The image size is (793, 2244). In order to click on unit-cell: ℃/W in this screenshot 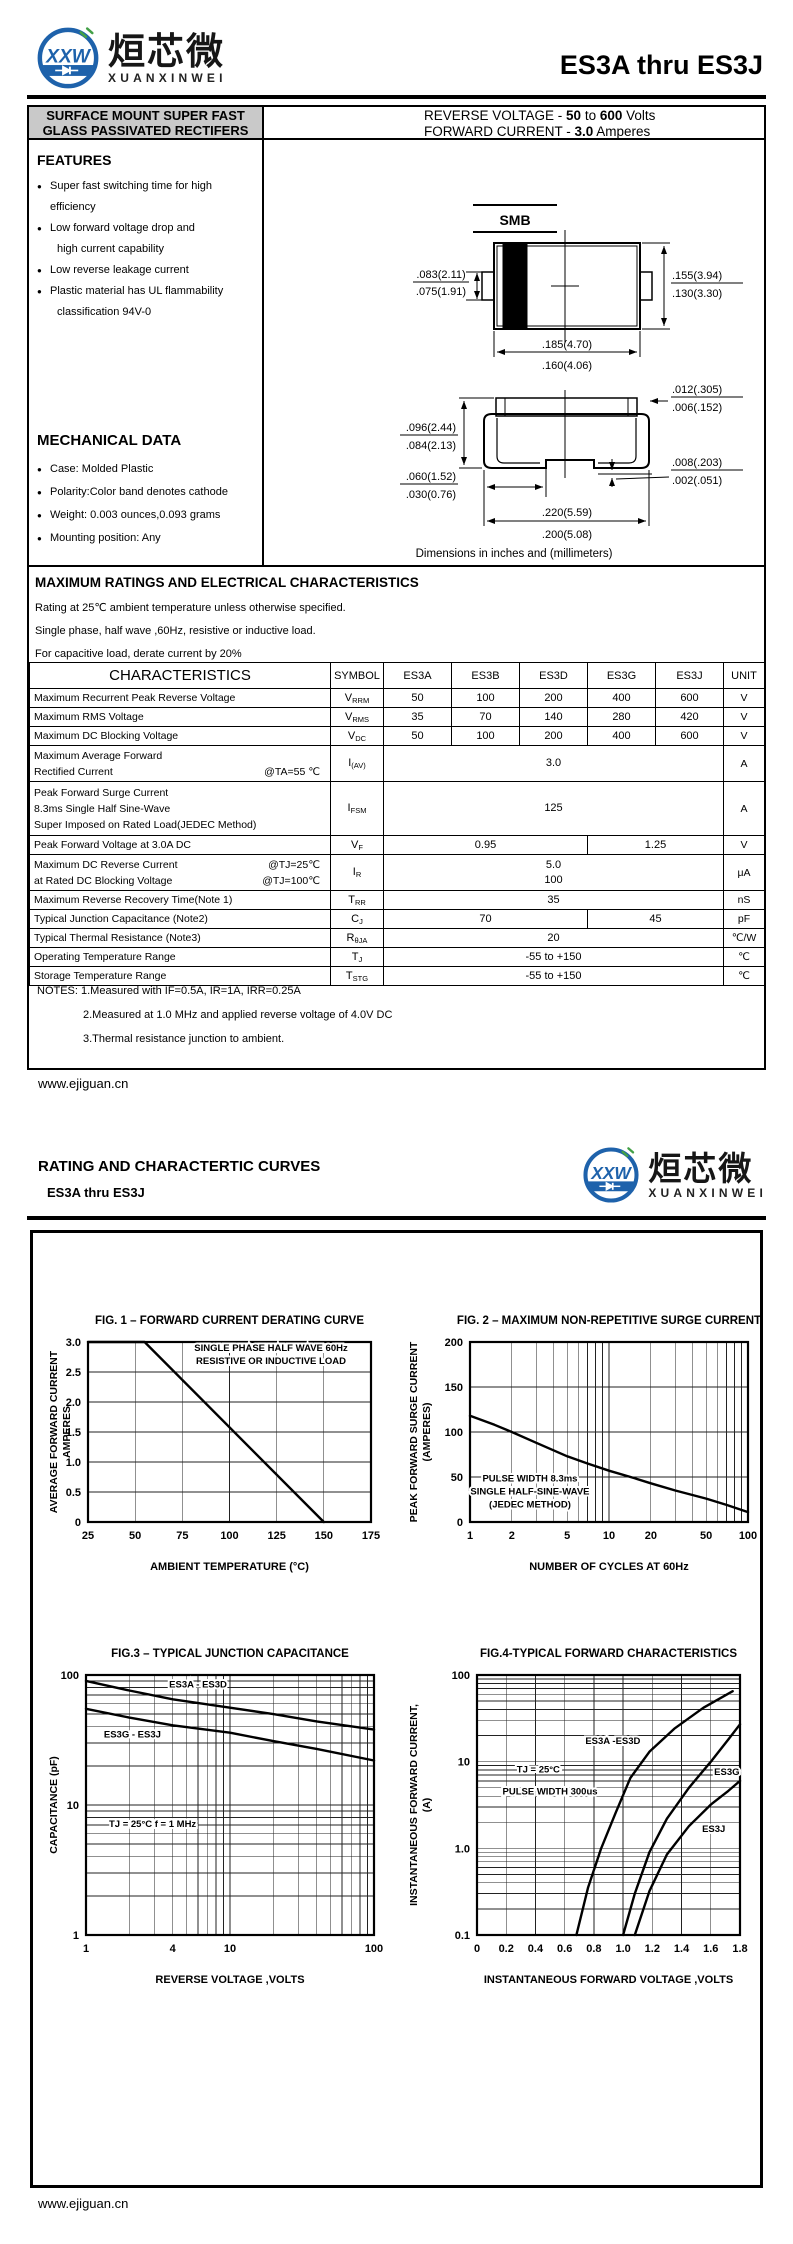, I will do `click(744, 938)`.